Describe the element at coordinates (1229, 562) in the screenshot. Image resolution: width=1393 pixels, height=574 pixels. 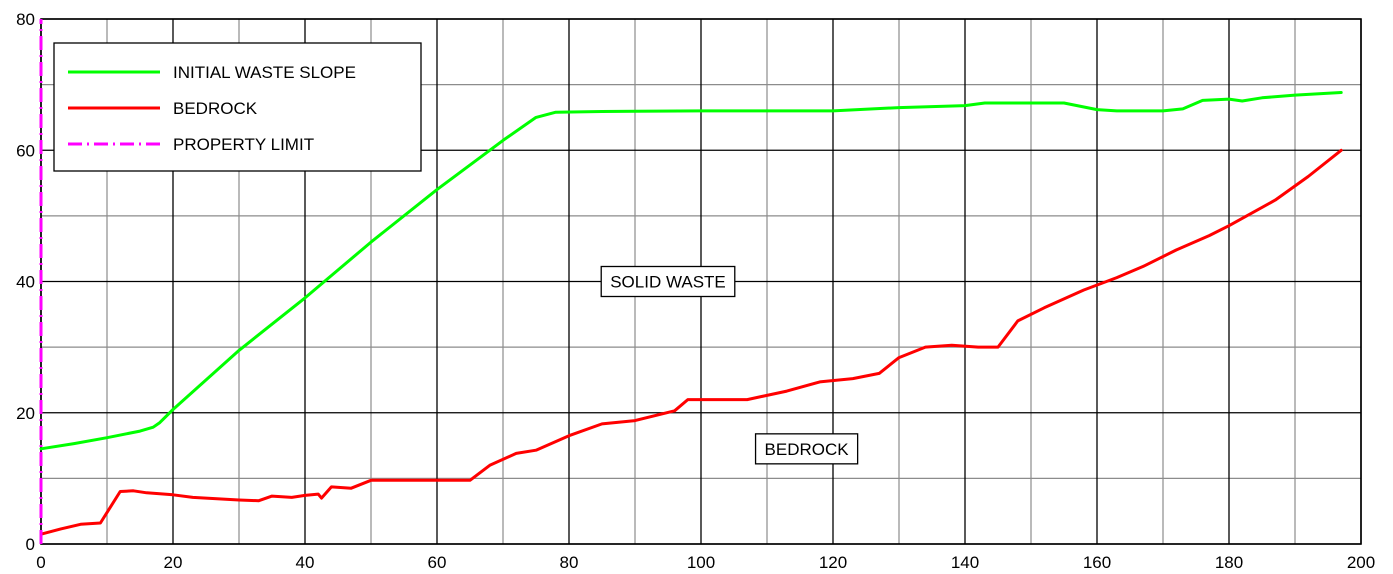
I see `x-tick-label: 180` at that location.